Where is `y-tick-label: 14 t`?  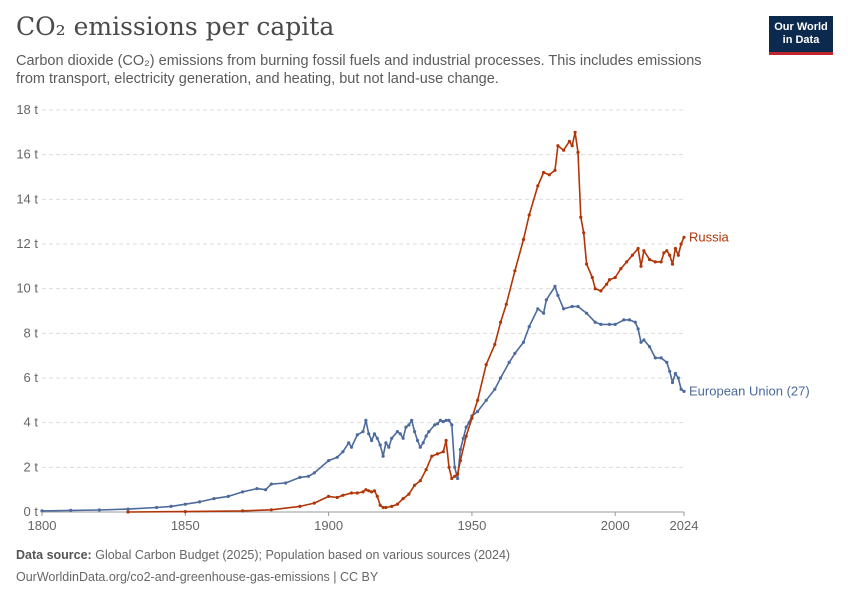 y-tick-label: 14 t is located at coordinates (27, 198).